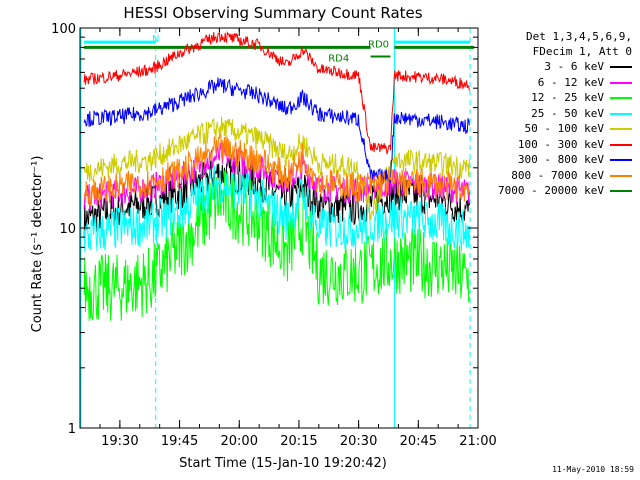 The height and width of the screenshot is (480, 640). I want to click on legend-item: 100 - 300 keV, so click(559, 145).